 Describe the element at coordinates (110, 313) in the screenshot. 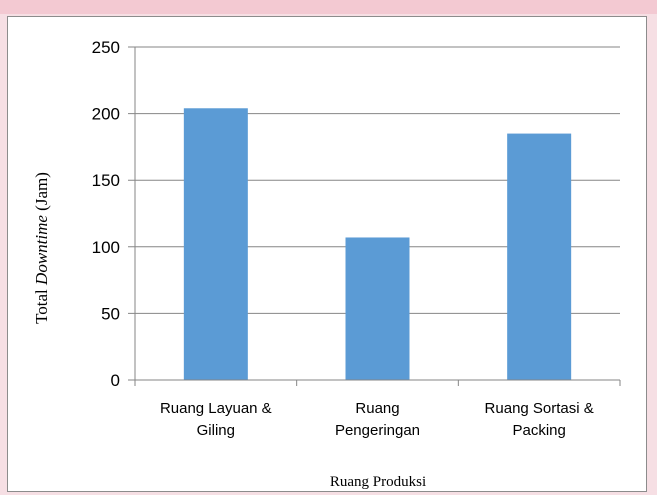

I see `y-tick-label: 50` at that location.